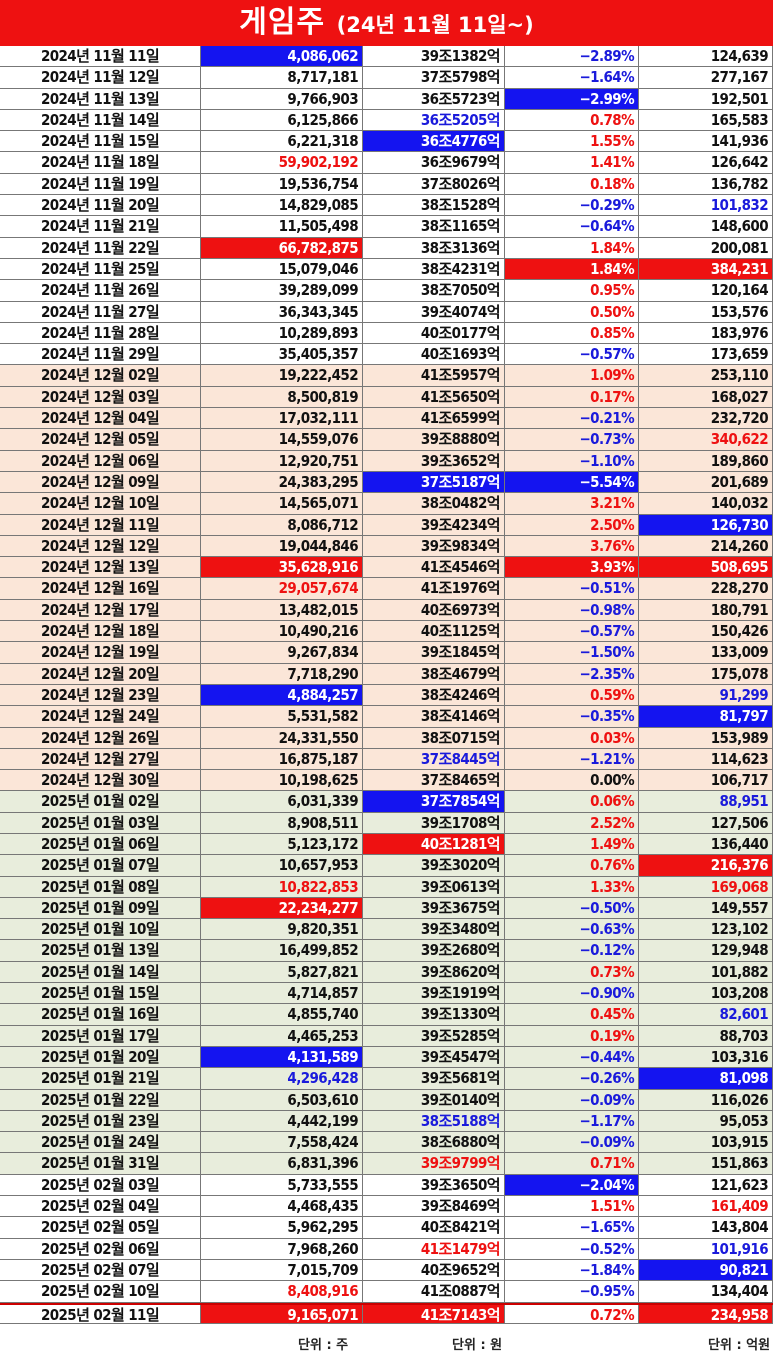  I want to click on volume-cell: 16,875,187, so click(281, 759).